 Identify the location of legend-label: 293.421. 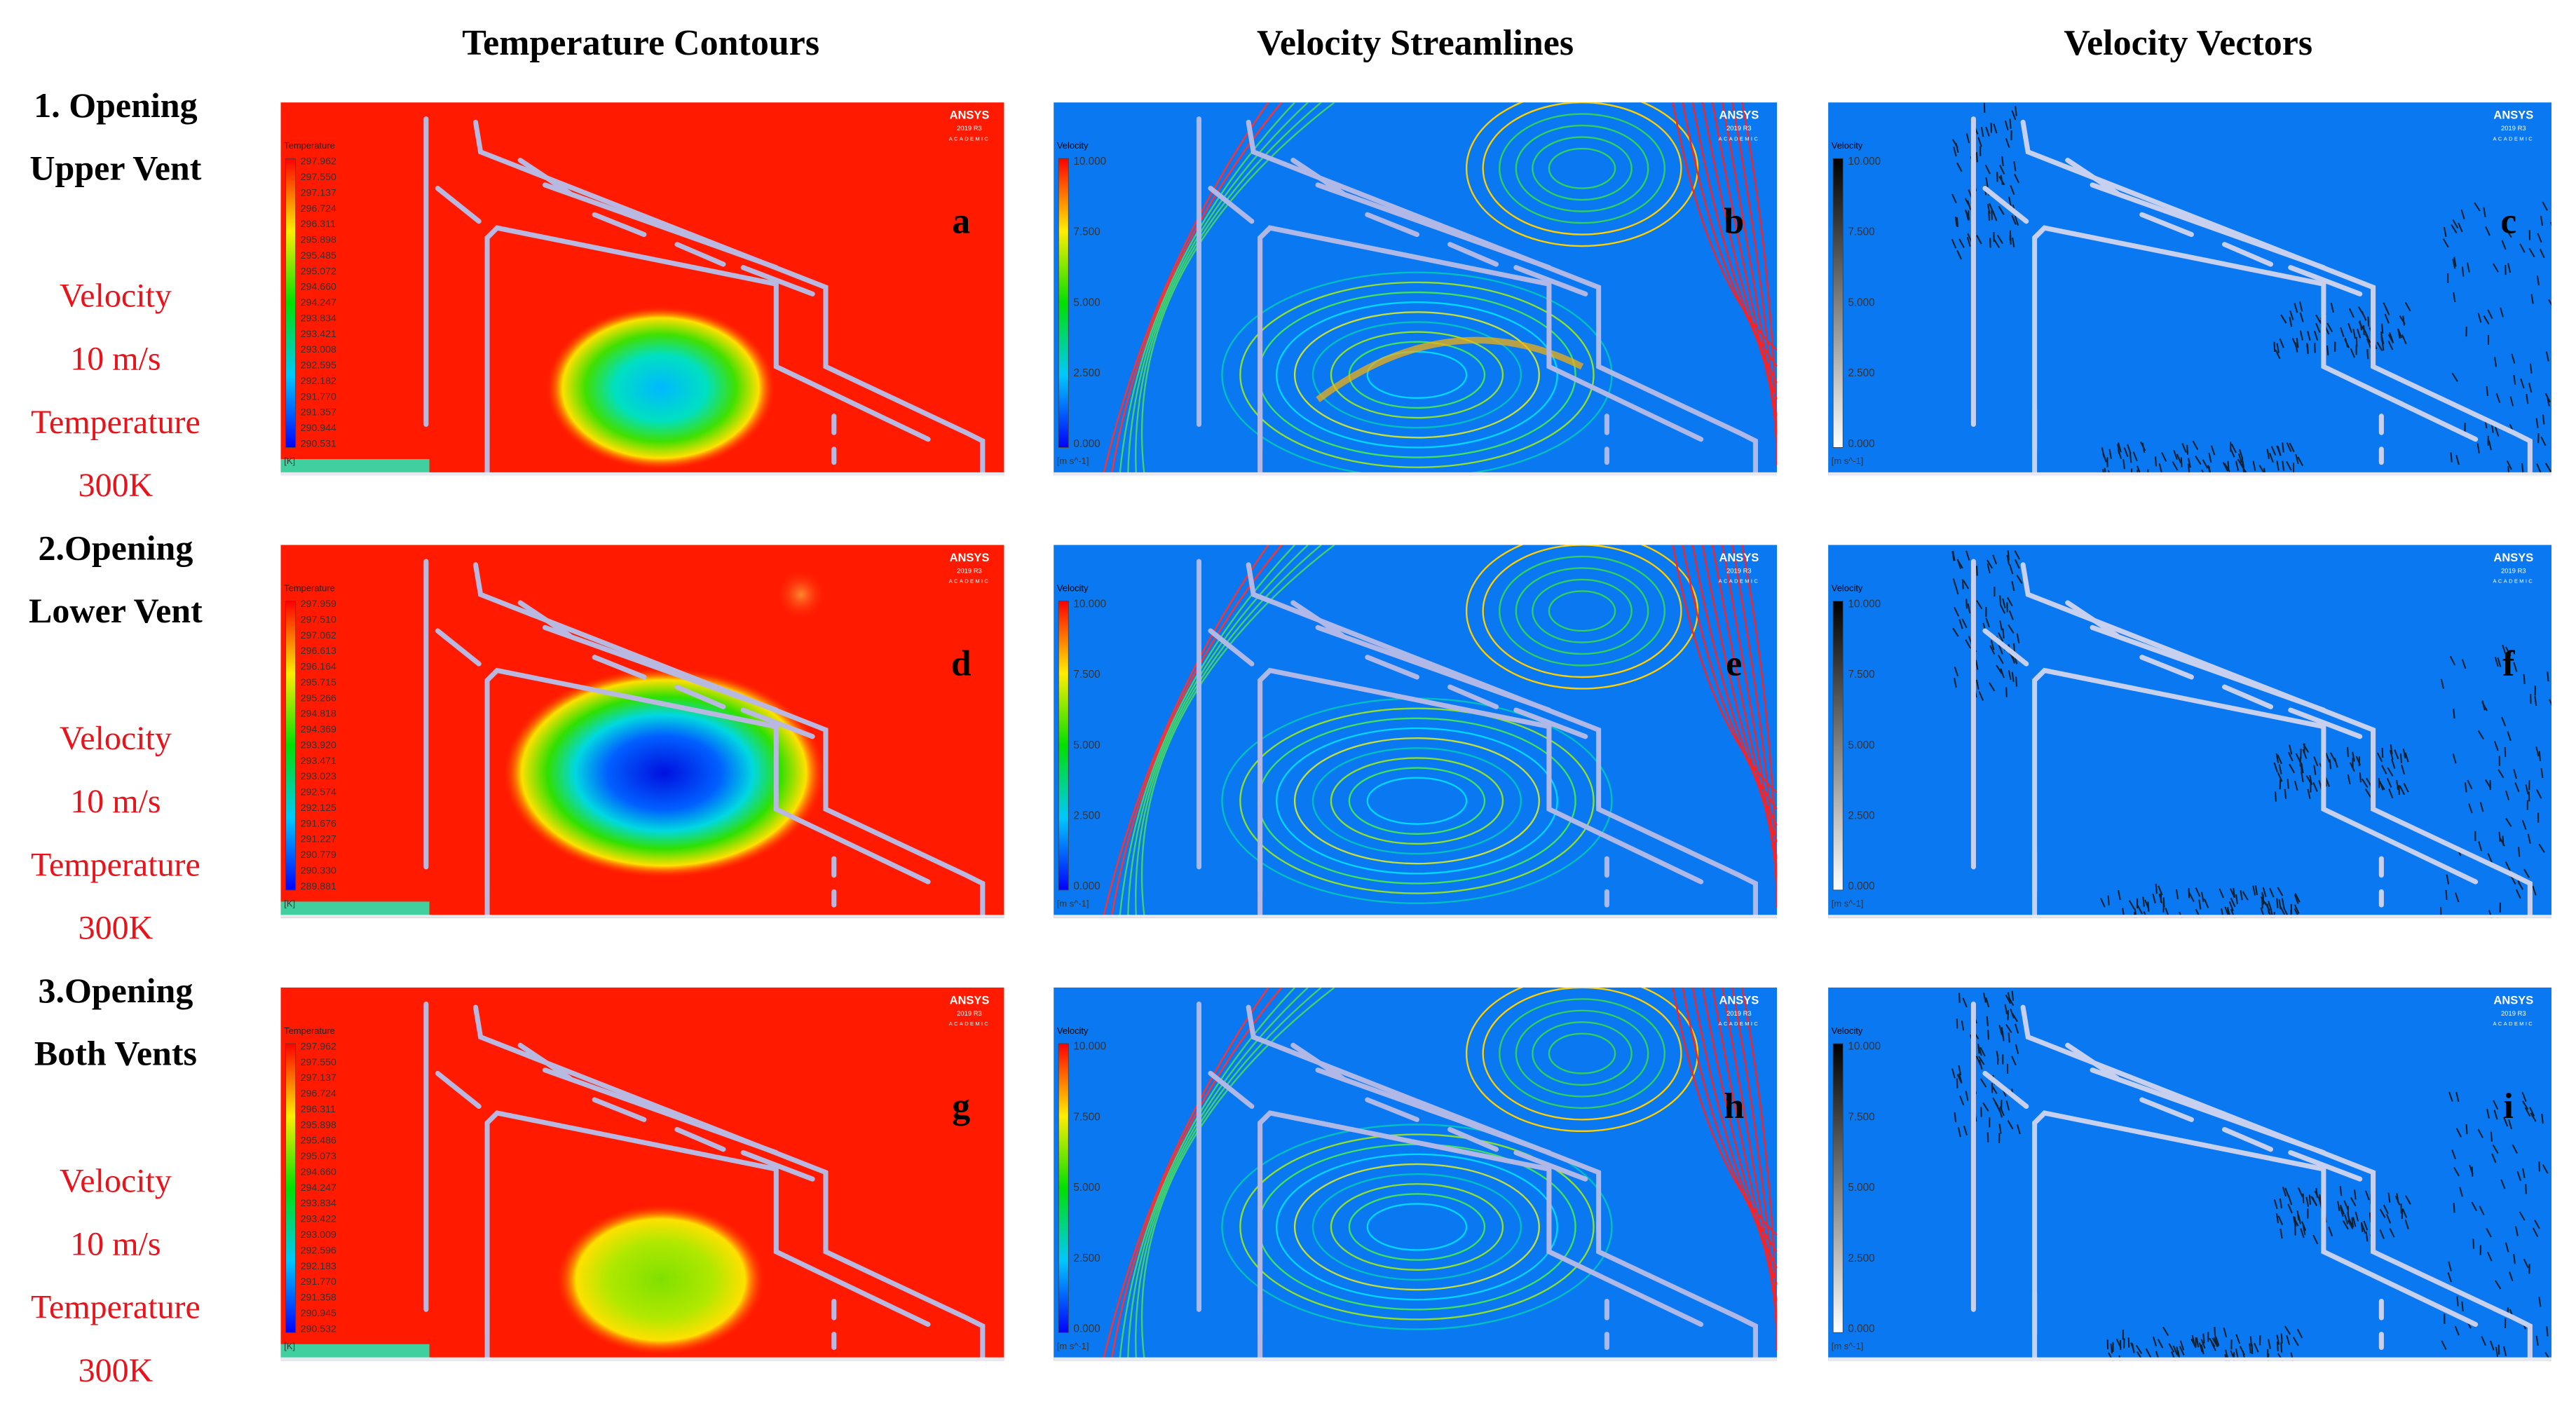
(318, 333).